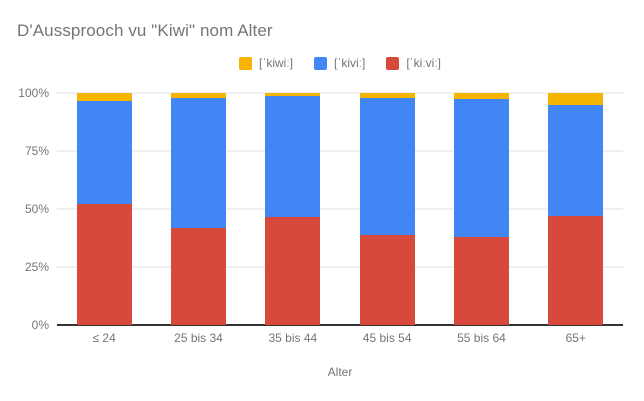 The image size is (644, 401). I want to click on x-axis-title: Alter, so click(340, 372).